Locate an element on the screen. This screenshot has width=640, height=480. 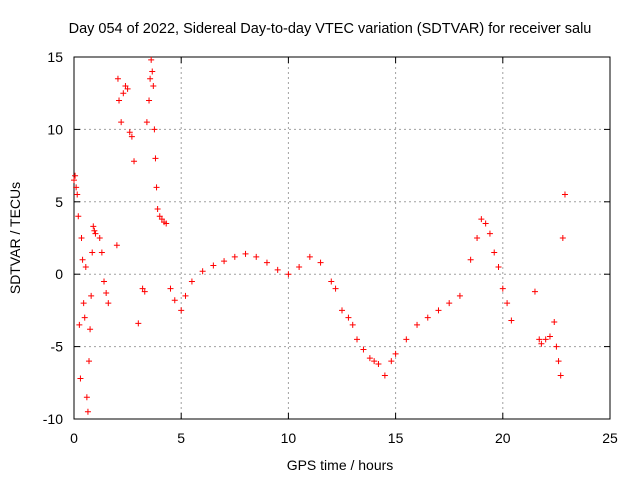
y-tick-label: -10 is located at coordinates (53, 419).